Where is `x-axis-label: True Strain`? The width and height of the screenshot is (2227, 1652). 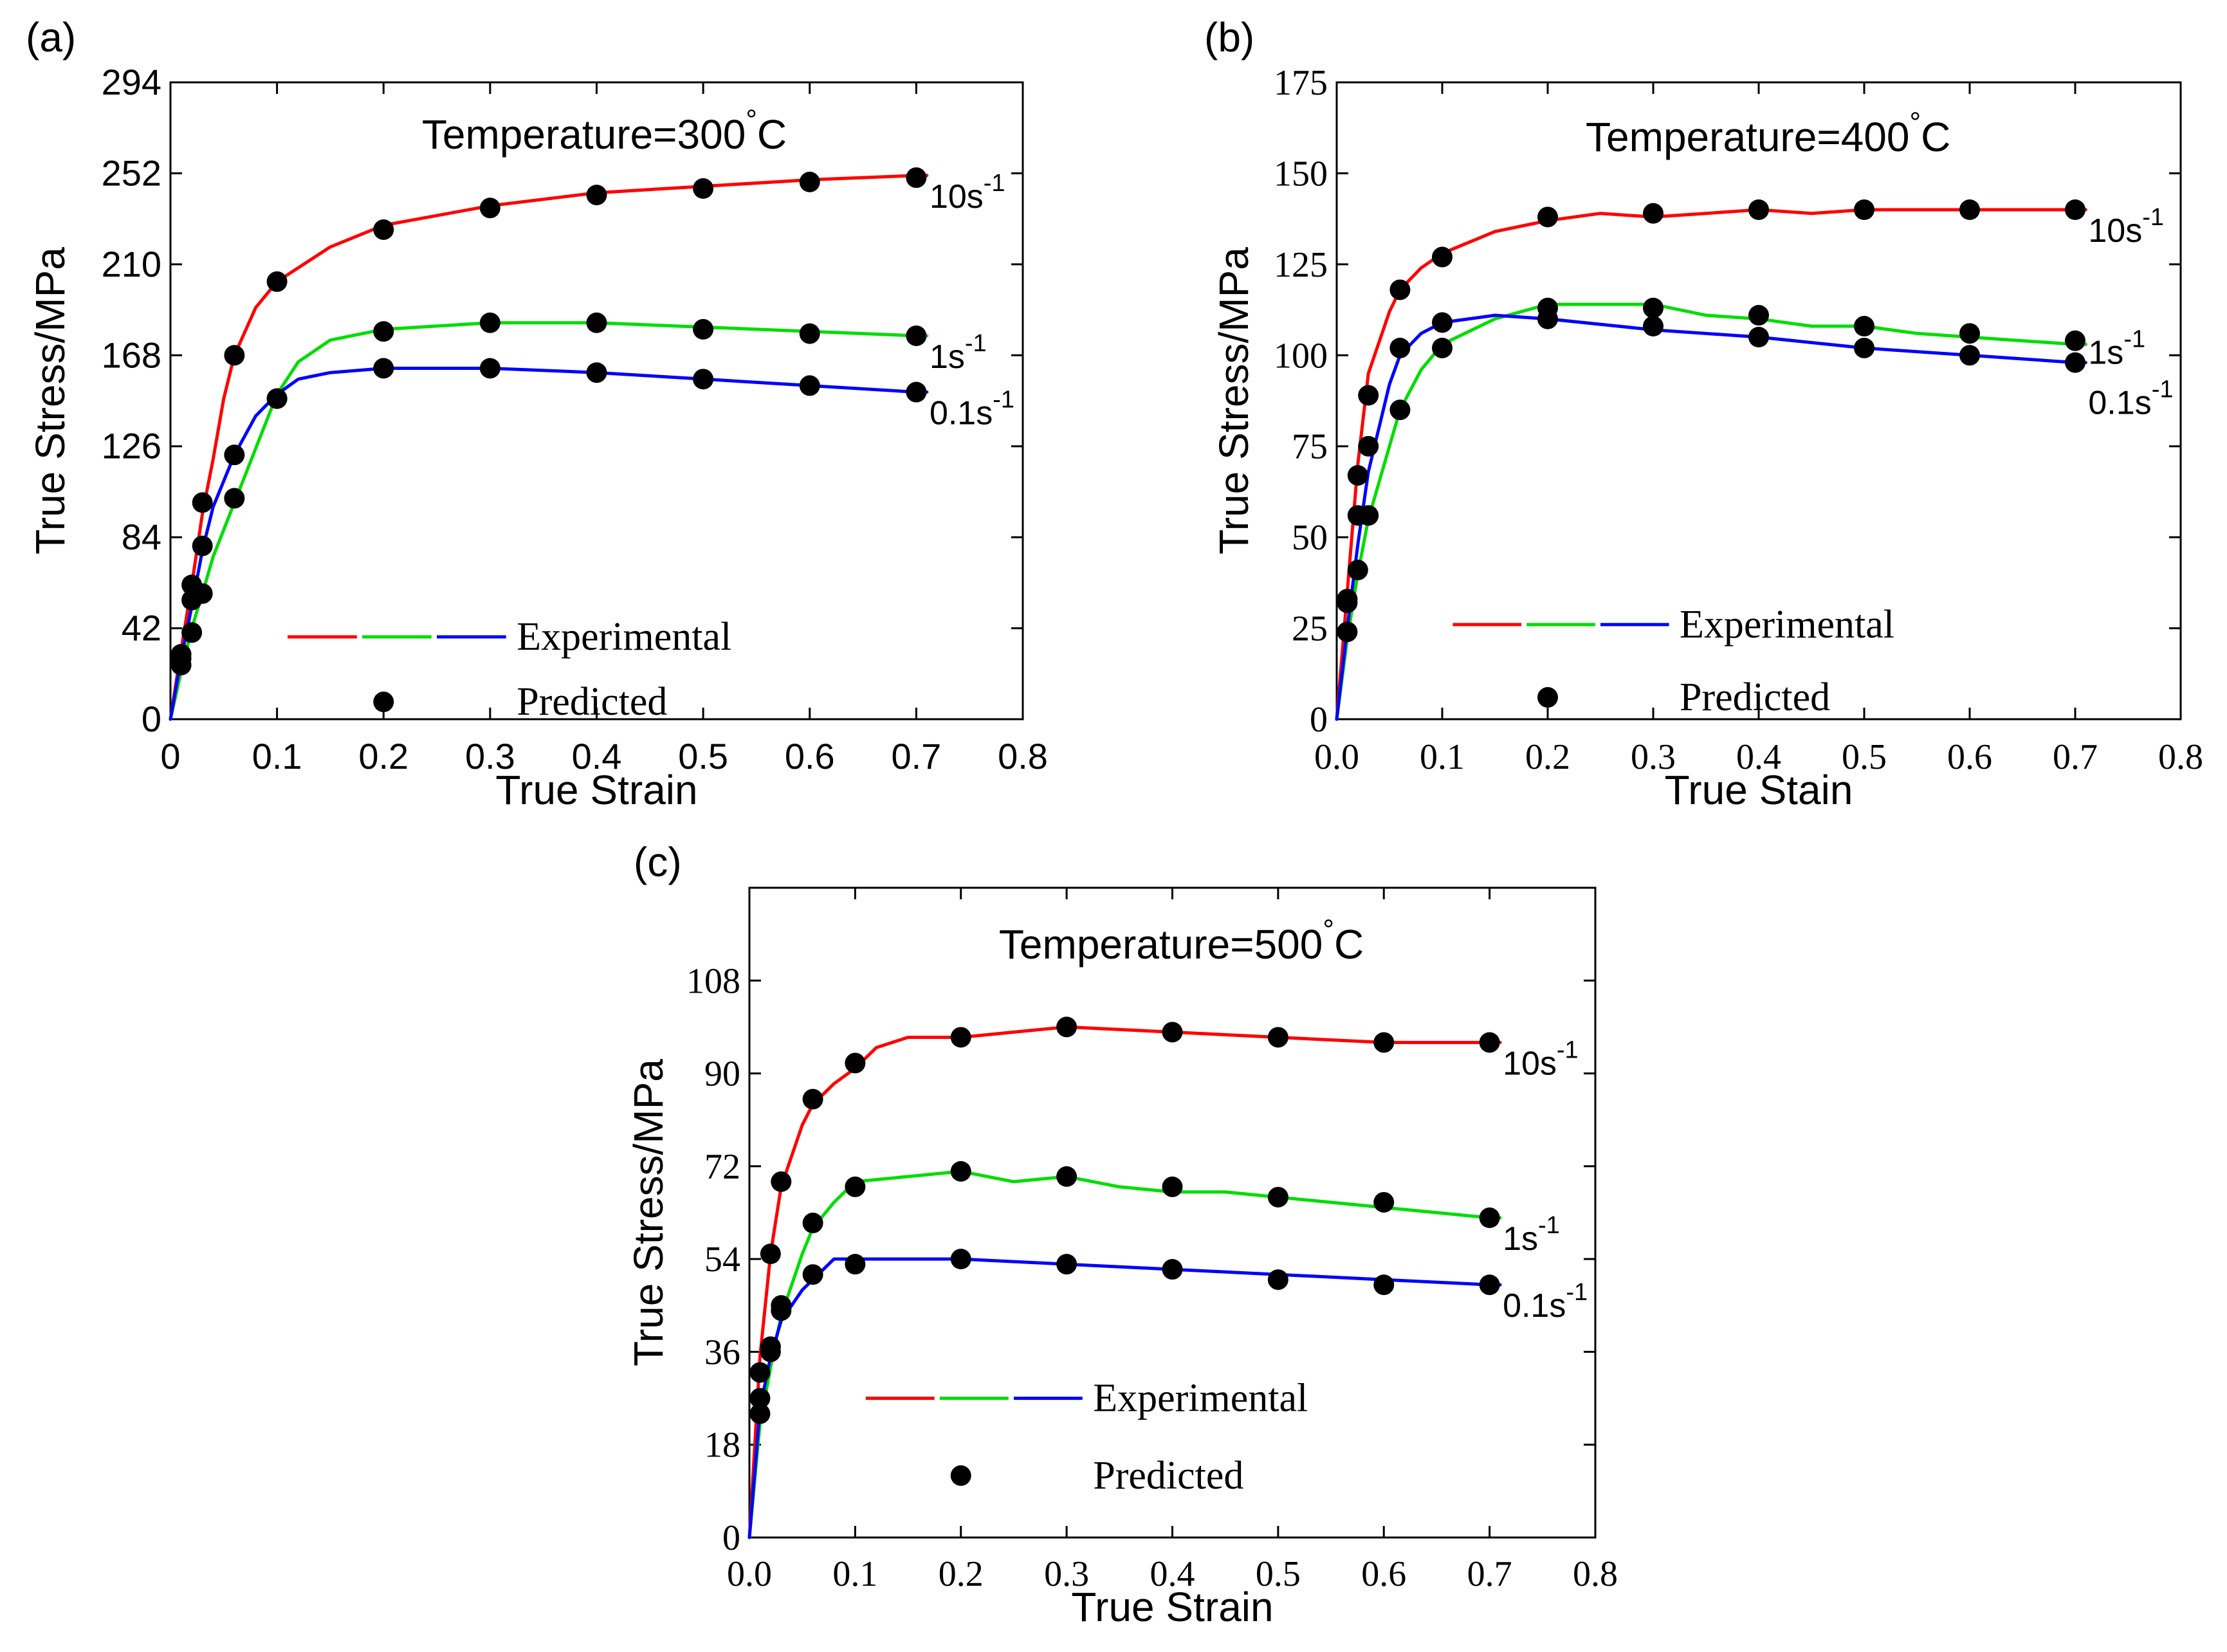
x-axis-label: True Strain is located at coordinates (1172, 1607).